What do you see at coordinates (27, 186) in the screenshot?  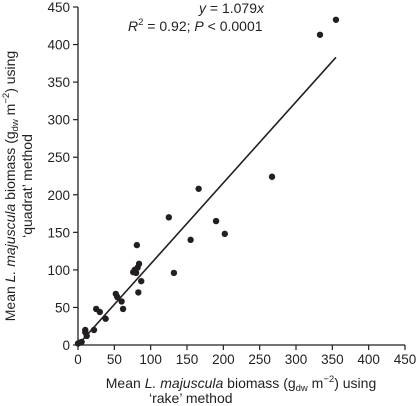 I see `y-axis-title-line2: ‘quadrat’ method` at bounding box center [27, 186].